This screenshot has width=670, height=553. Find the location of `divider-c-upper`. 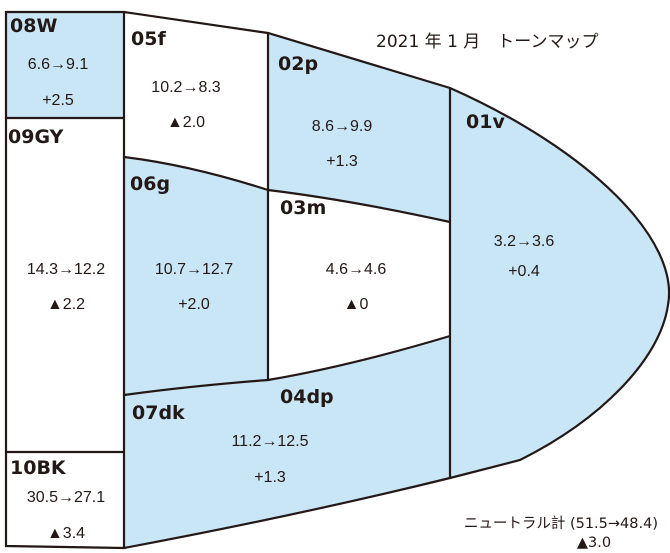

divider-c-upper is located at coordinates (287, 189).